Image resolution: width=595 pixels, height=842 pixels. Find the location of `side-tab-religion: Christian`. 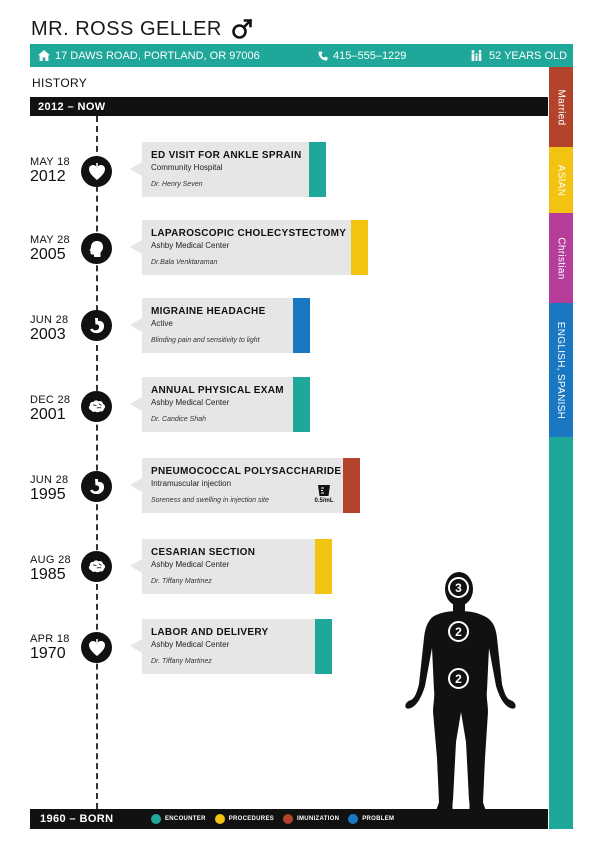

side-tab-religion: Christian is located at coordinates (561, 258).